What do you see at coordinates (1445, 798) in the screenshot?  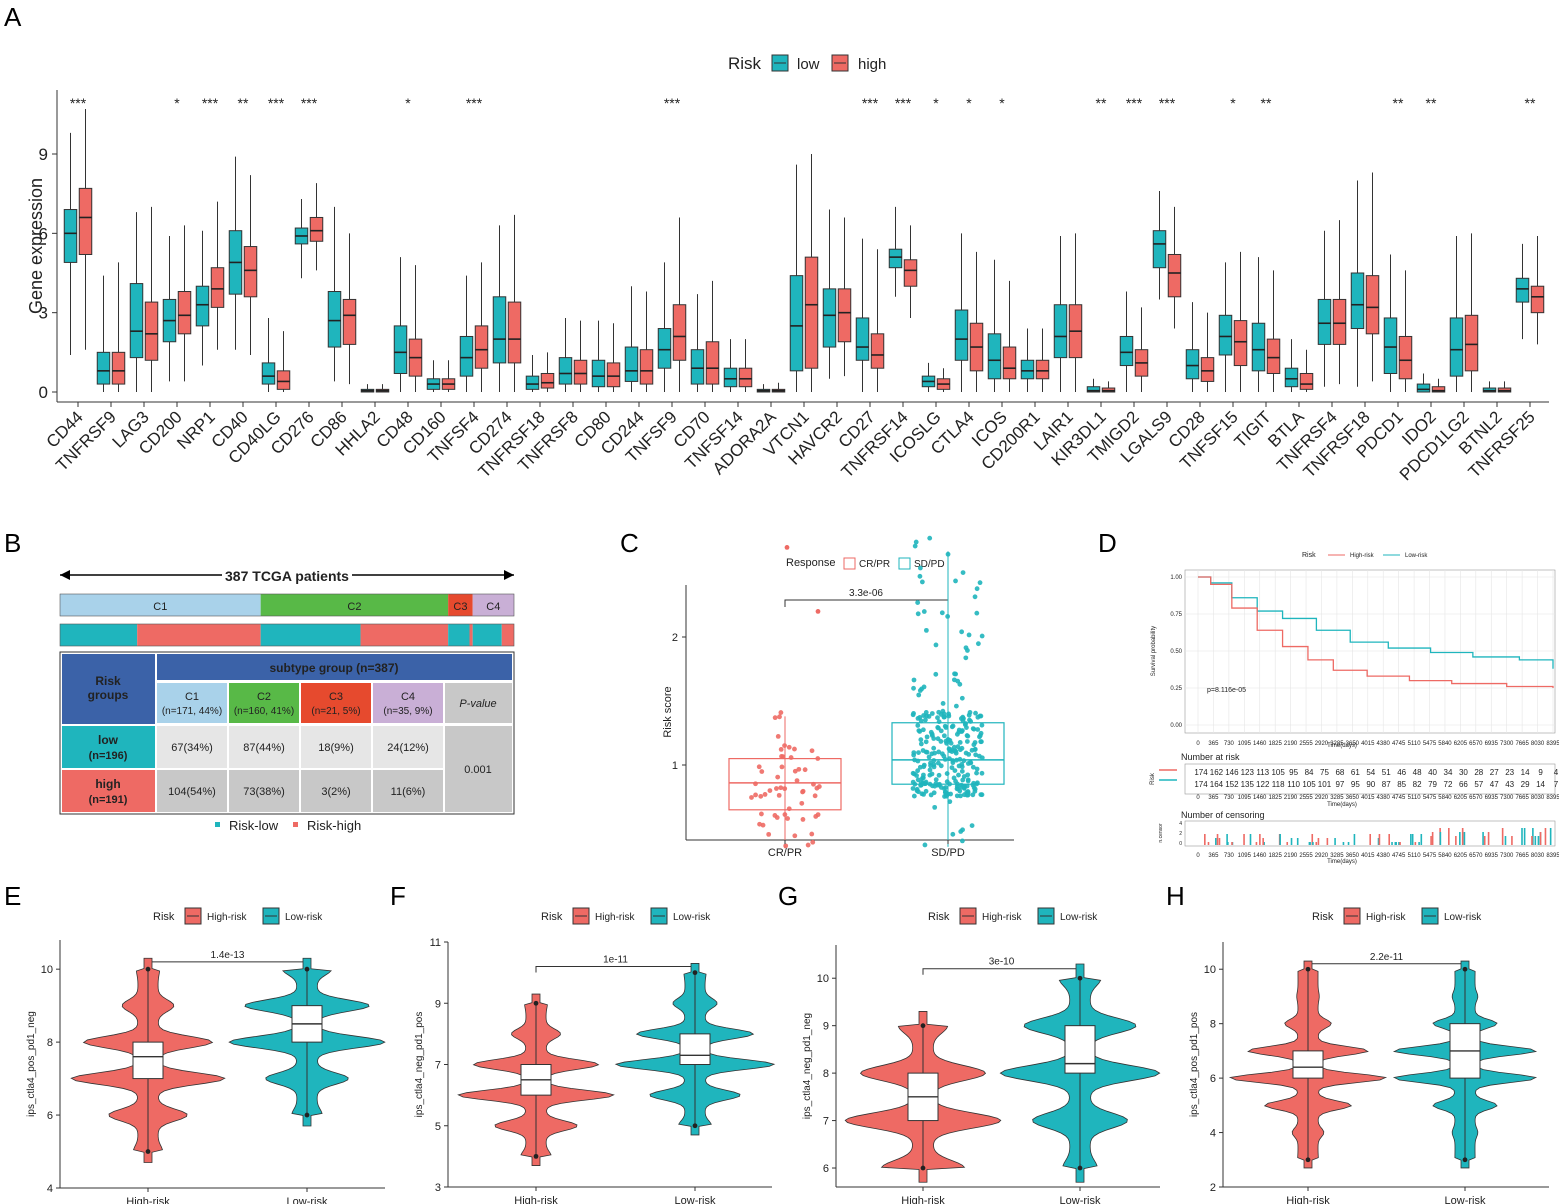 I see `risk-x-tick-label: 5840` at bounding box center [1445, 798].